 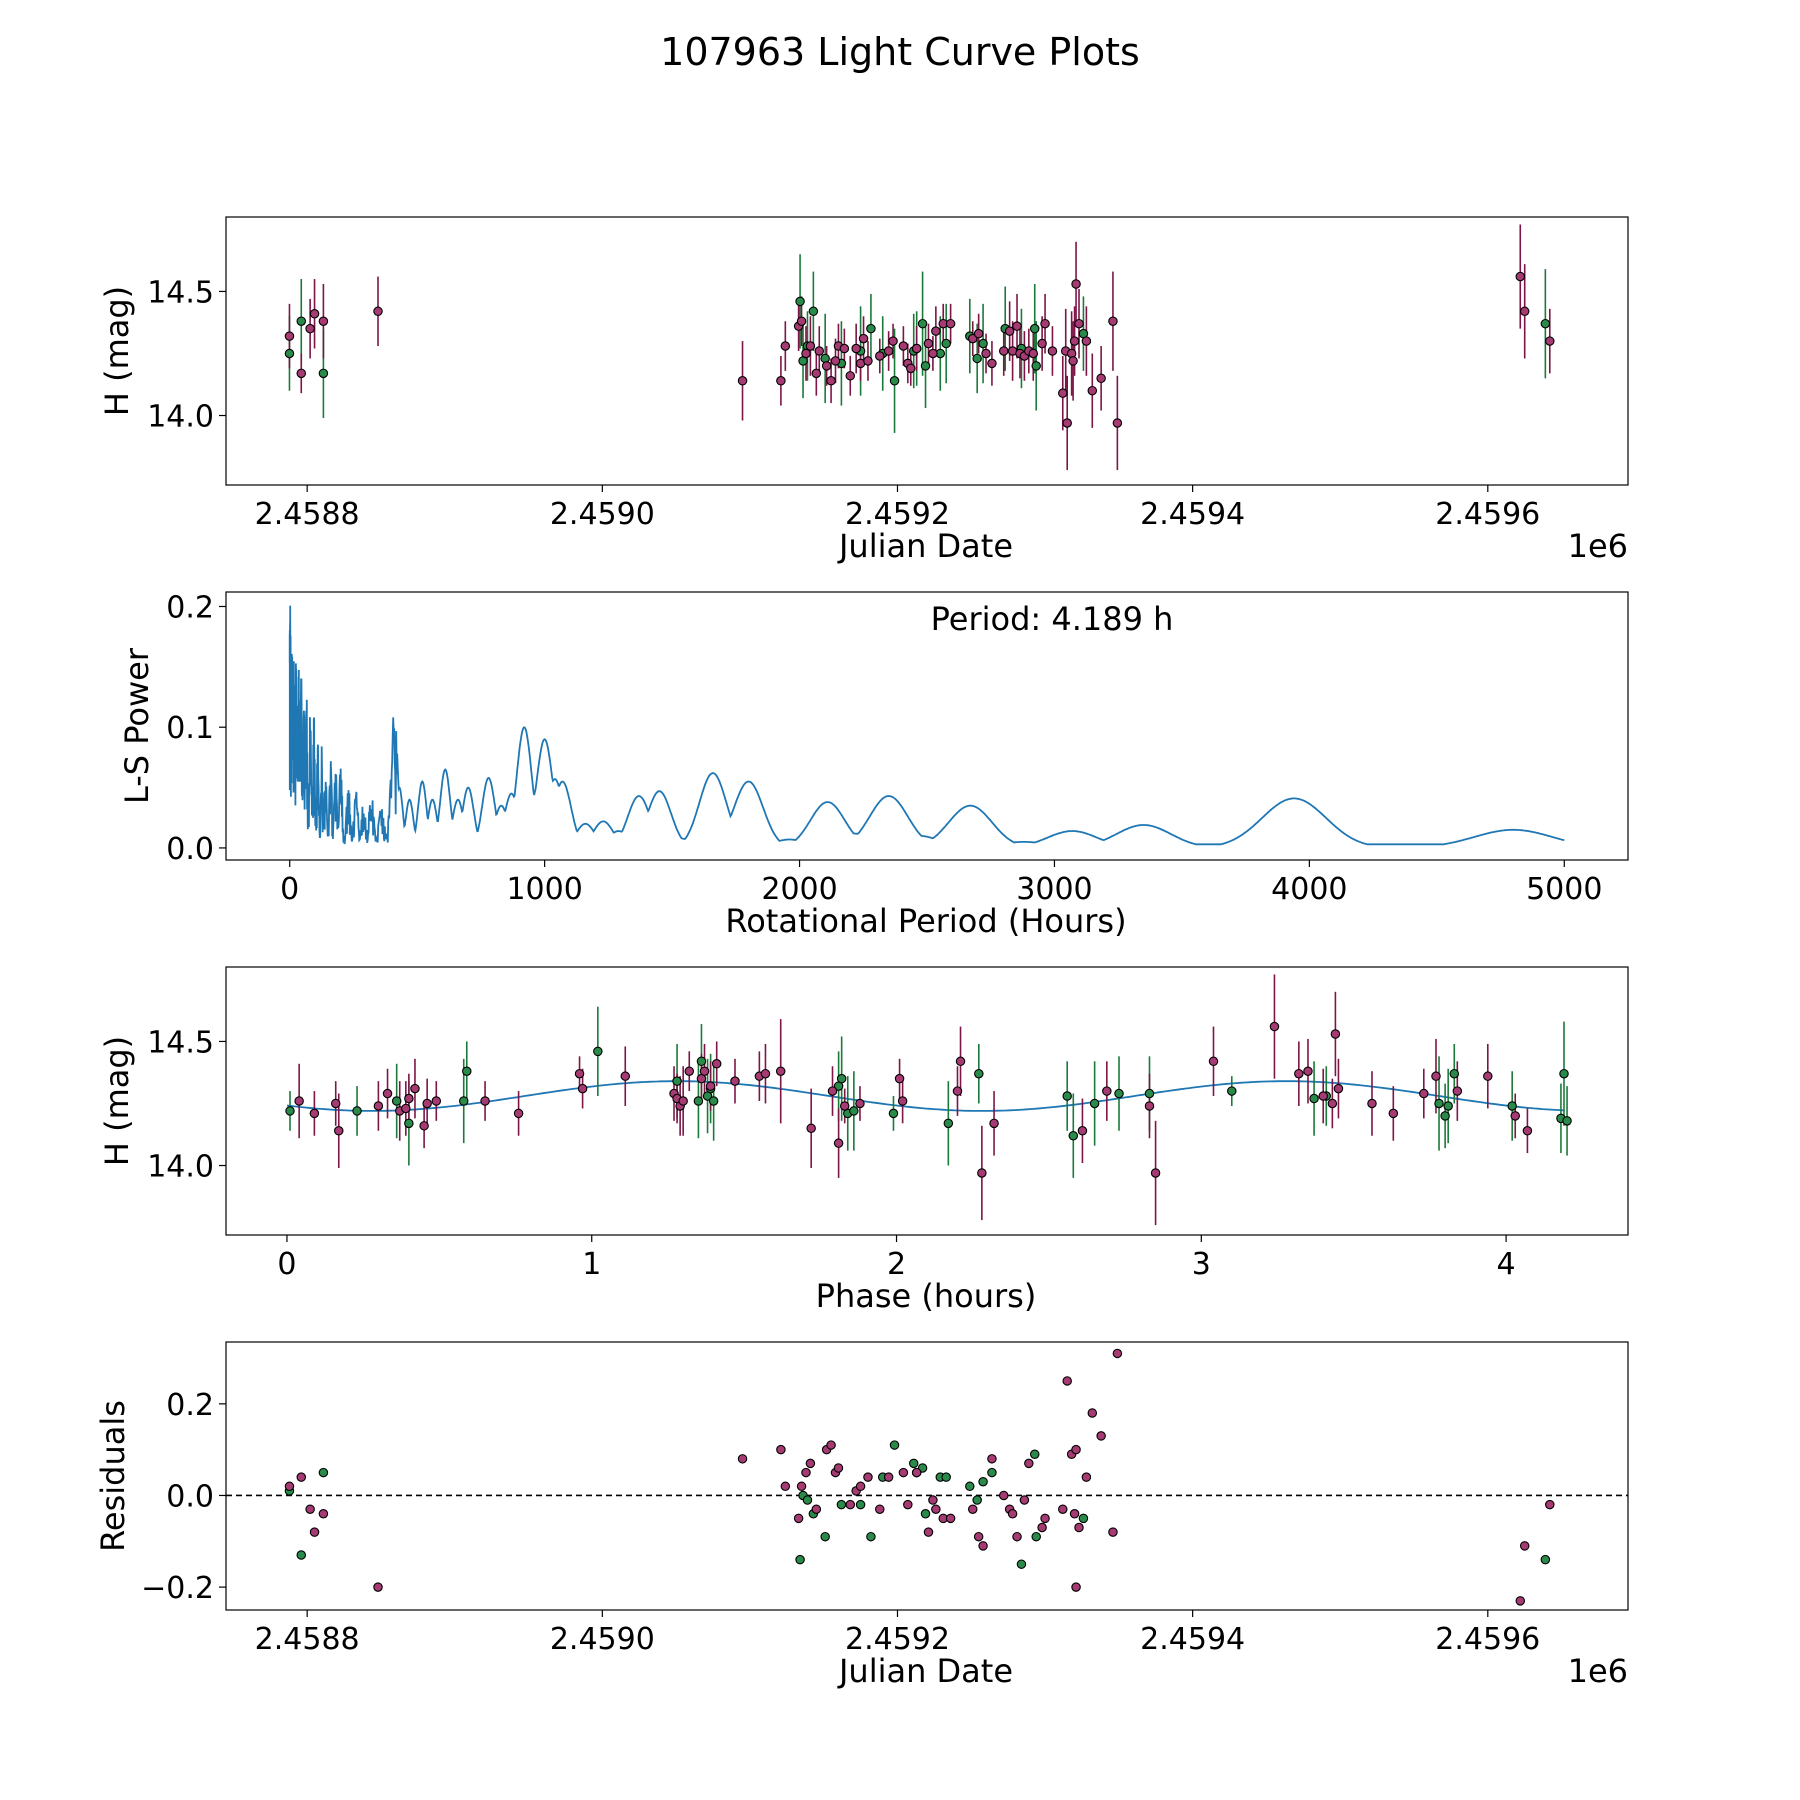 I want to click on periodogram-xtick-label: 5000, so click(x=1564, y=889).